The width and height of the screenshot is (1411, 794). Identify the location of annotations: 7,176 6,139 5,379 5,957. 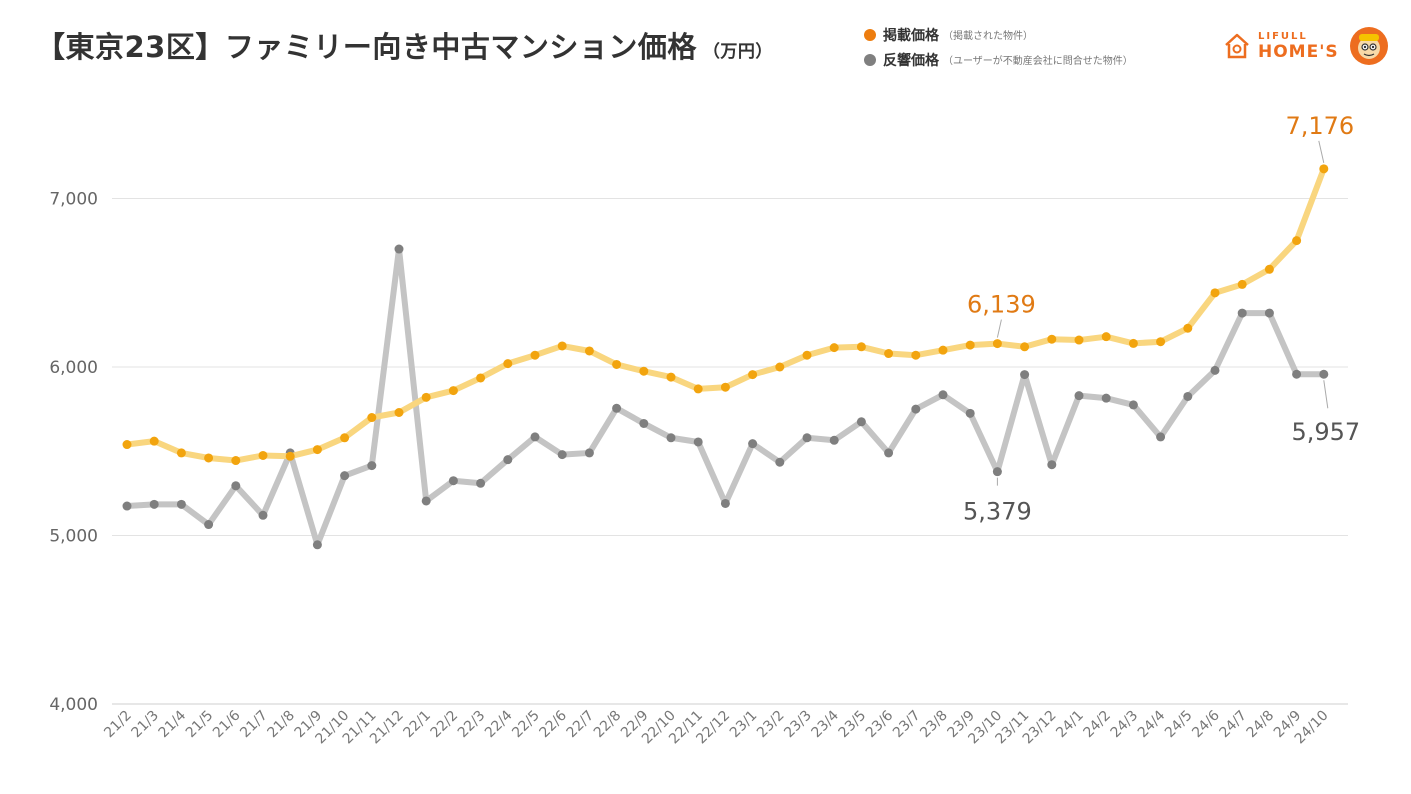
(1161, 319).